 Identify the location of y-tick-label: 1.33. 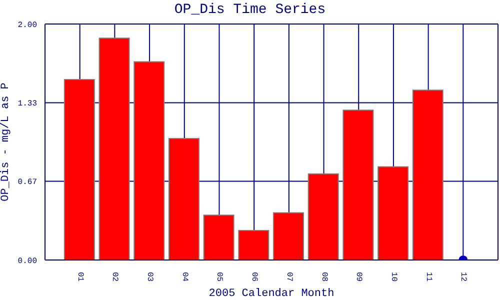
(28, 104).